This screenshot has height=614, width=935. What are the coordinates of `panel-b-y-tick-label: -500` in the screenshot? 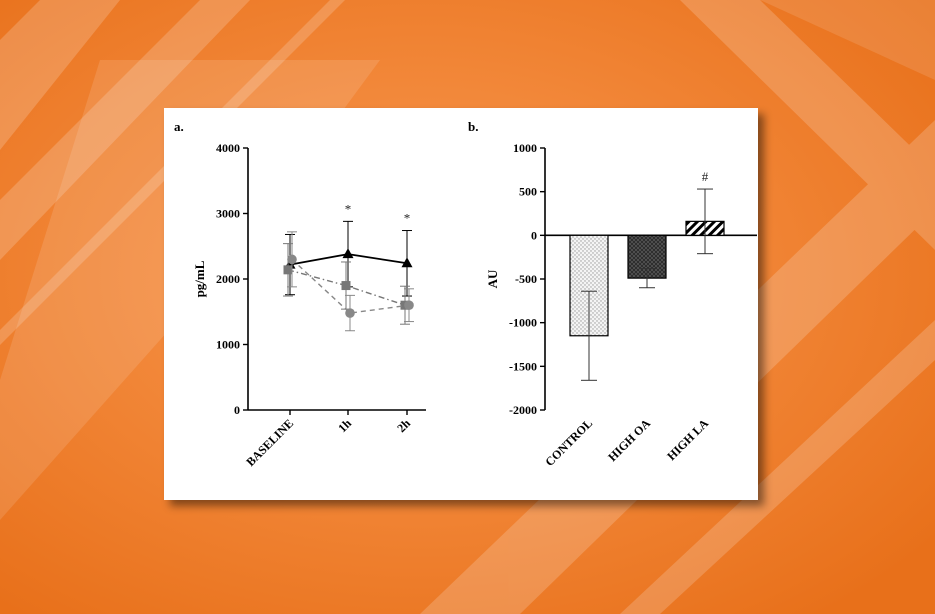 It's located at (526, 279).